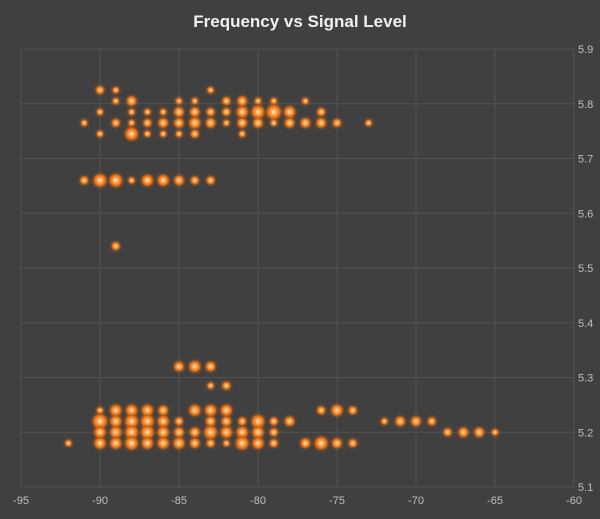 Image resolution: width=600 pixels, height=519 pixels. Describe the element at coordinates (585, 324) in the screenshot. I see `y-tick-label: 5.4` at that location.